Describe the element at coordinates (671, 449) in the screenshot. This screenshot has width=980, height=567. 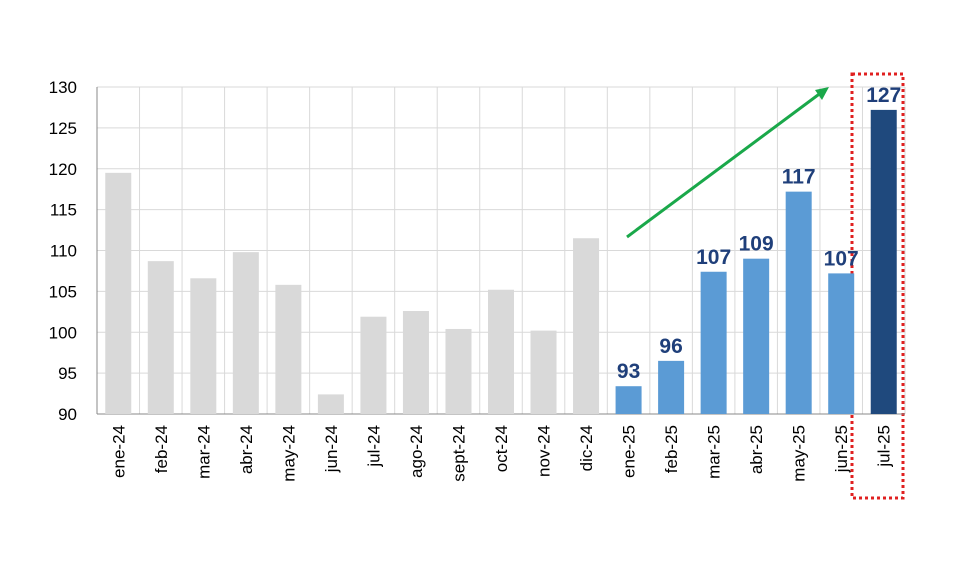
I see `x-tick-label: feb-25` at that location.